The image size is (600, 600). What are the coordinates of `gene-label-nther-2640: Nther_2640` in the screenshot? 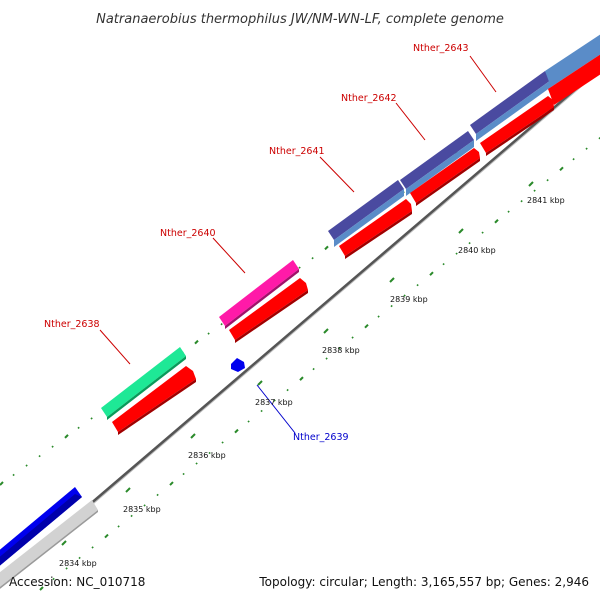 It's located at (188, 233).